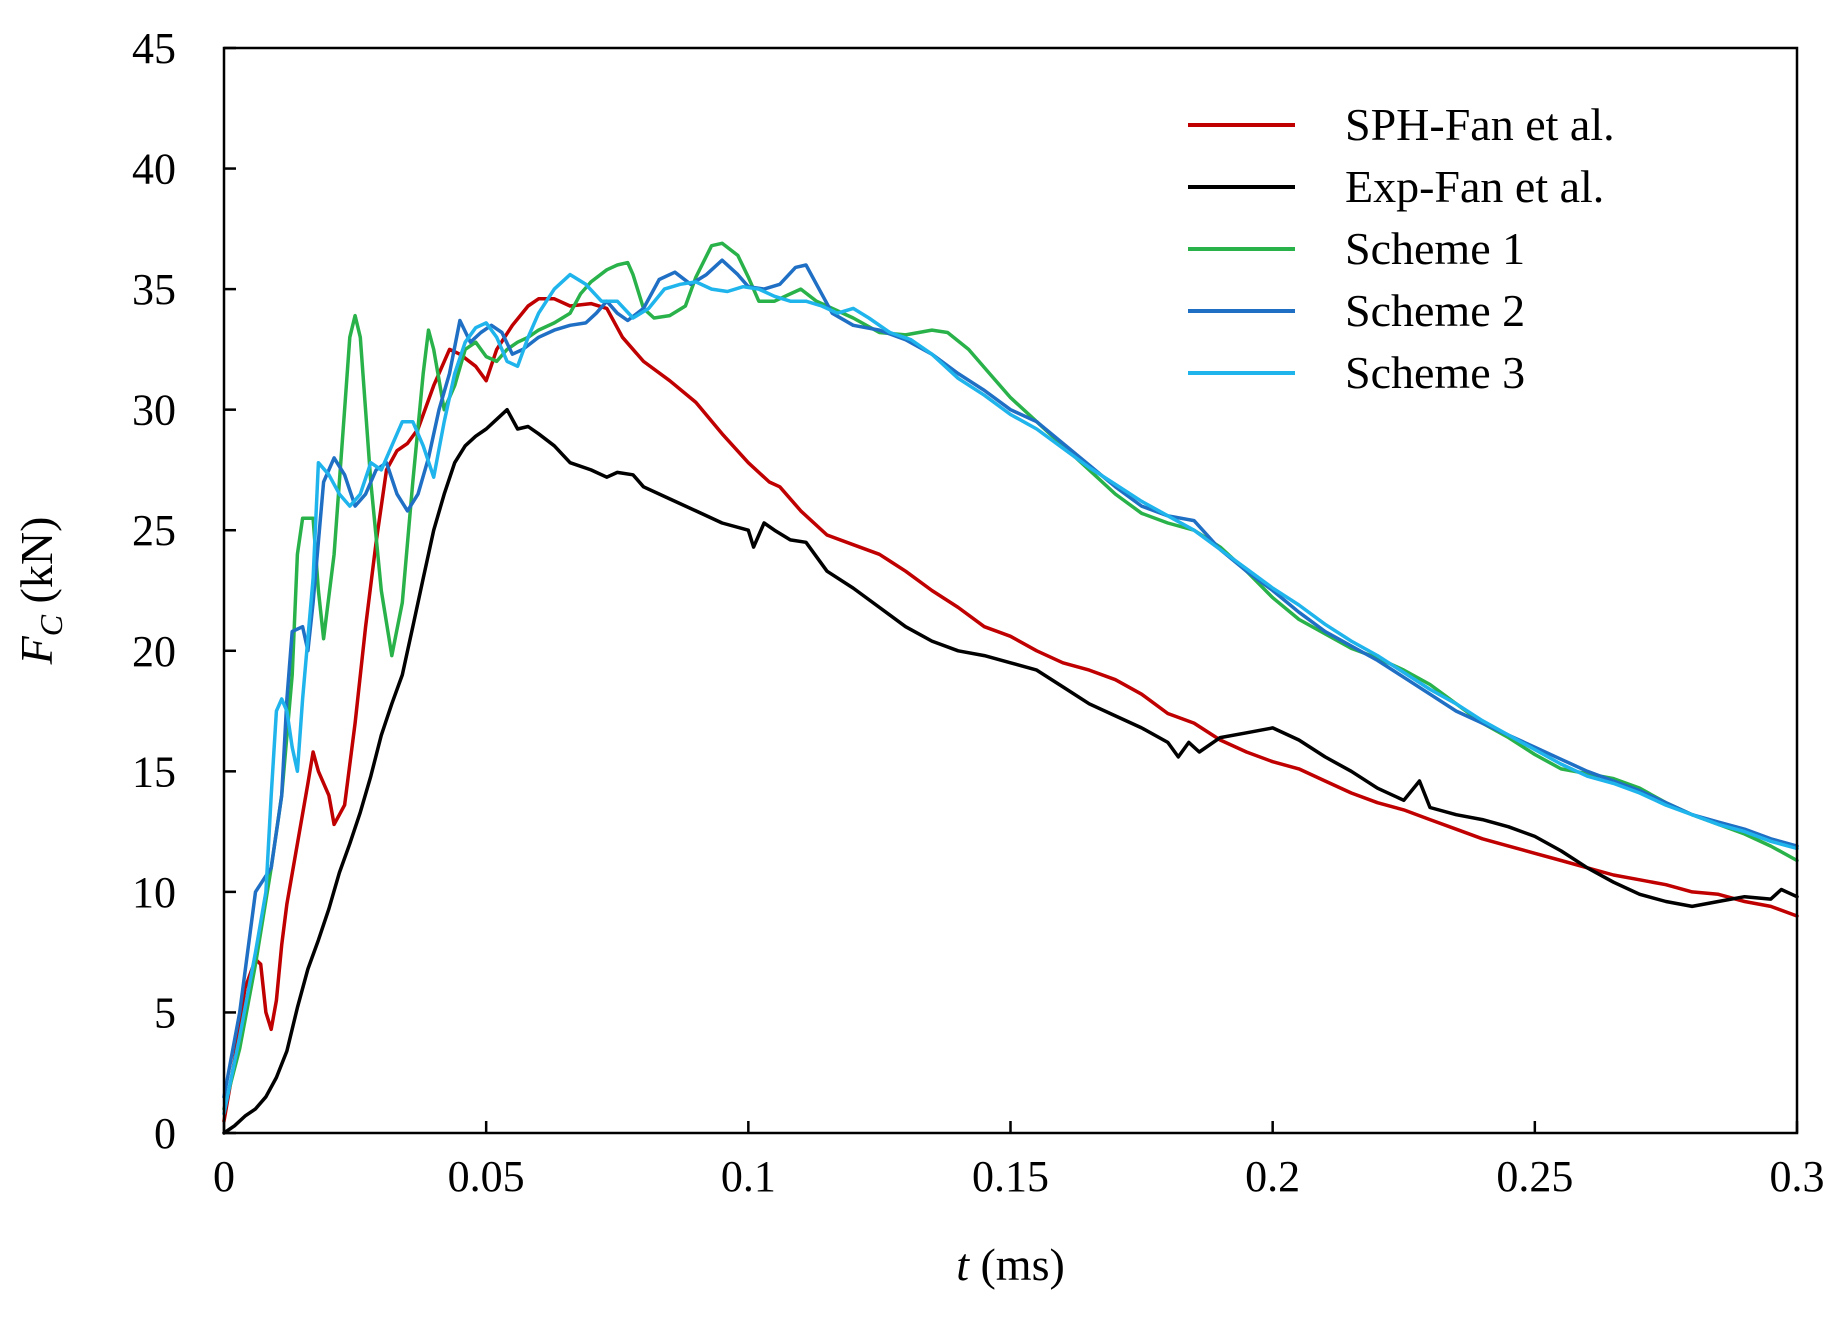 The width and height of the screenshot is (1832, 1324). Describe the element at coordinates (1480, 124) in the screenshot. I see `legend-label-sph-fan: SPH-Fan et al.` at that location.